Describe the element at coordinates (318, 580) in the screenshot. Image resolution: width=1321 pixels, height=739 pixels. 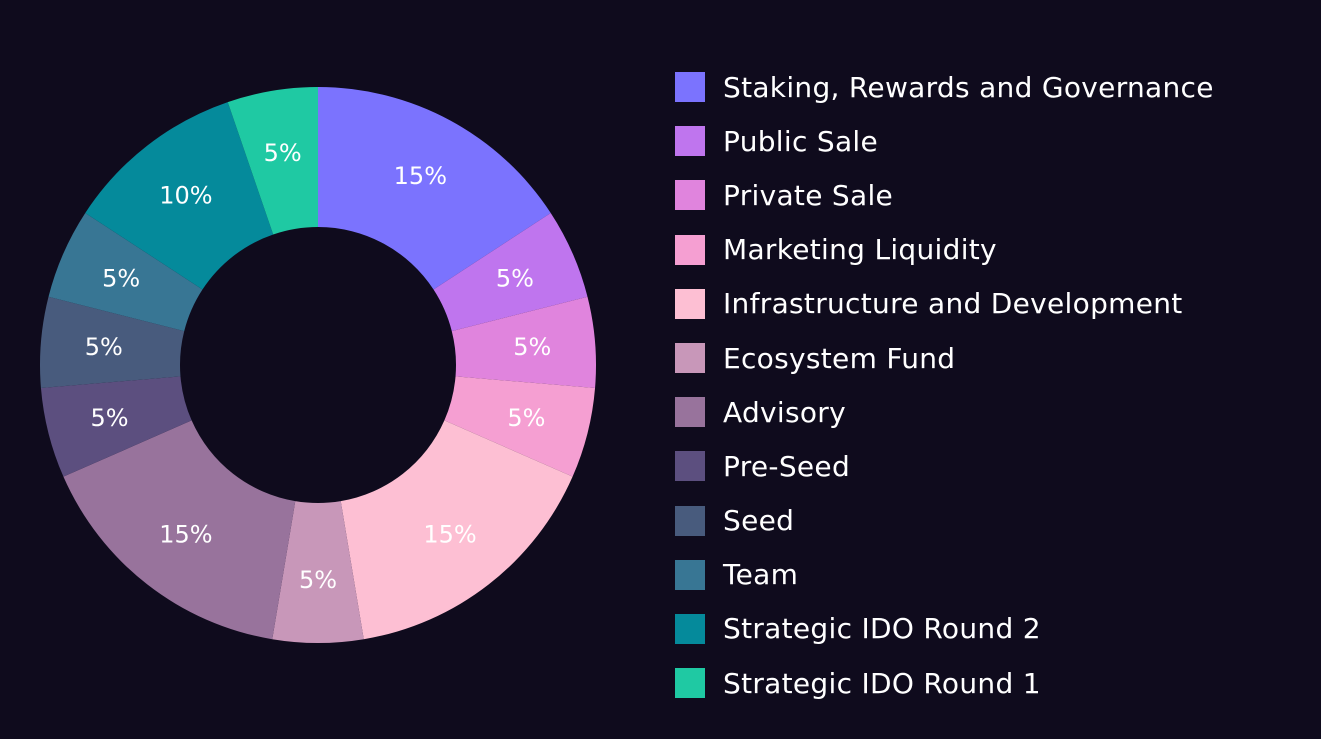
I see `slice-label-5: 5%` at that location.